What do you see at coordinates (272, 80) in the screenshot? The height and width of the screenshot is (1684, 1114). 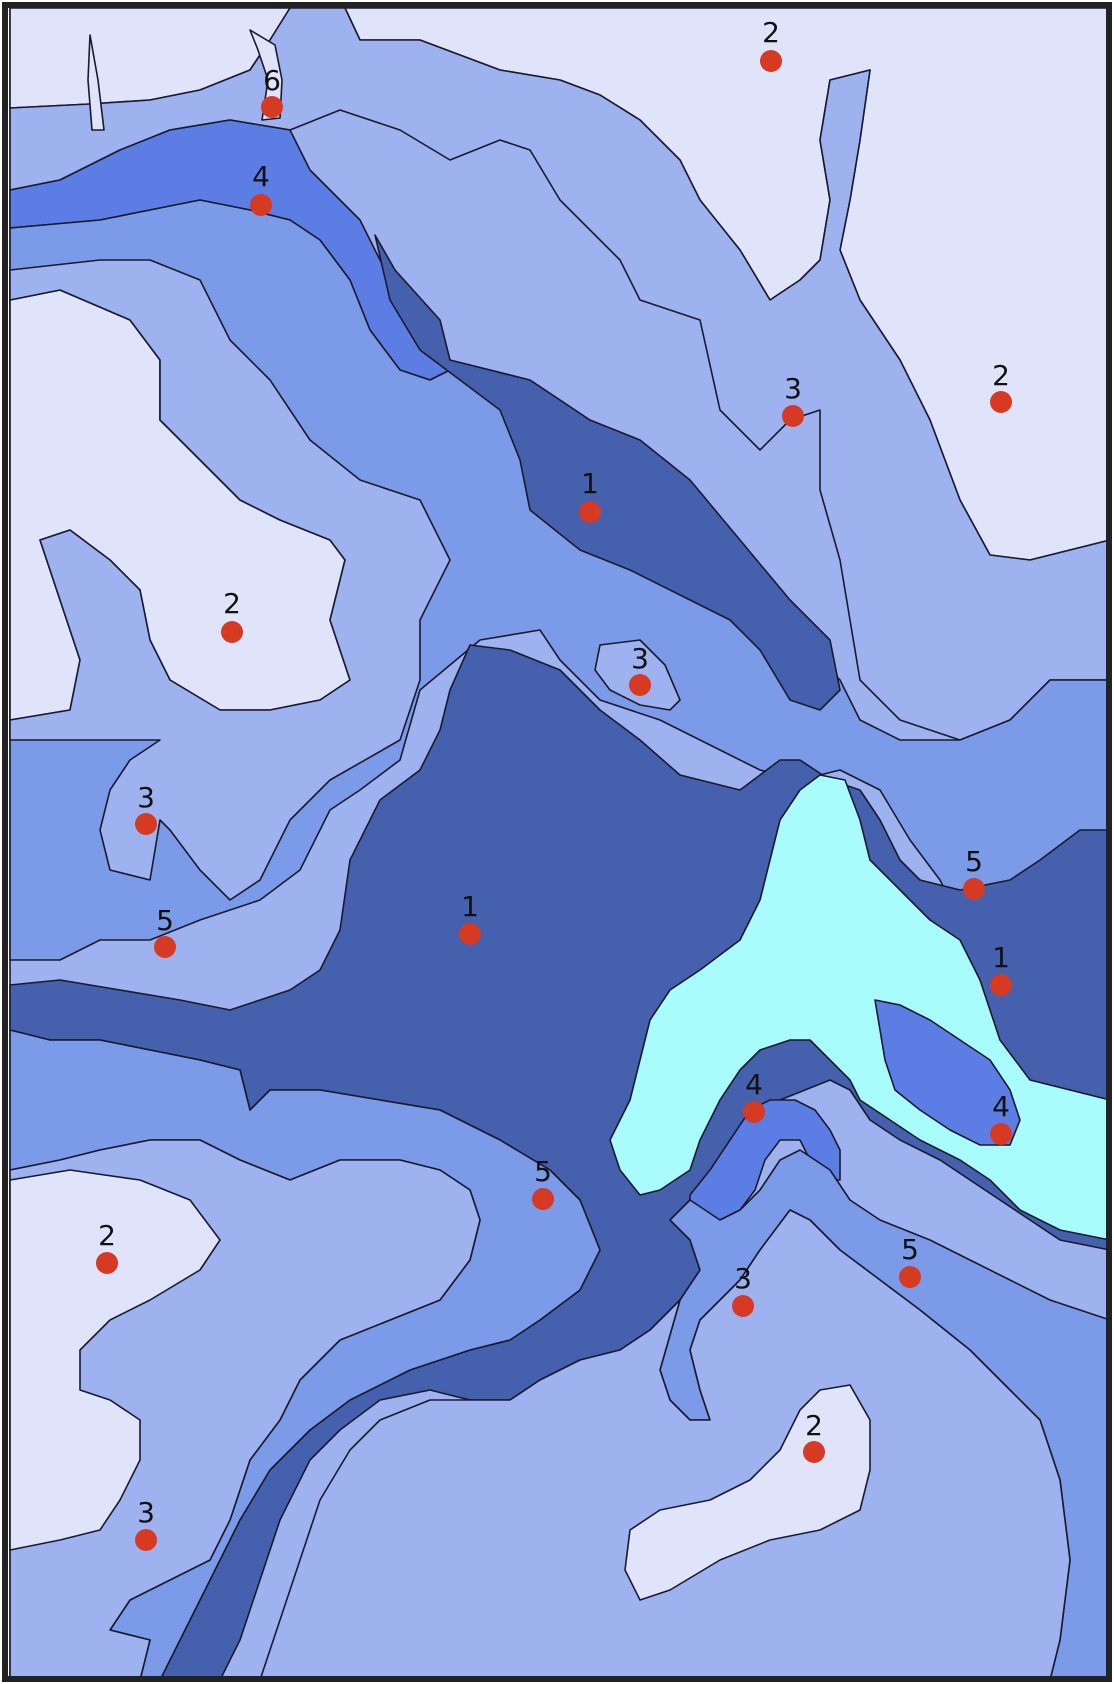 I see `marker-label: 6` at bounding box center [272, 80].